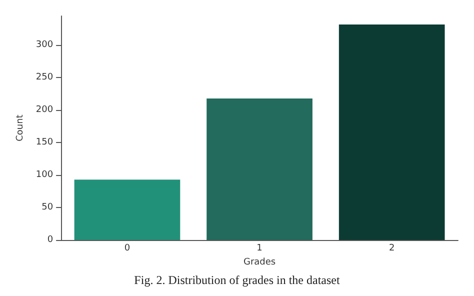 The width and height of the screenshot is (474, 296). I want to click on y-tick-label: 300, so click(45, 45).